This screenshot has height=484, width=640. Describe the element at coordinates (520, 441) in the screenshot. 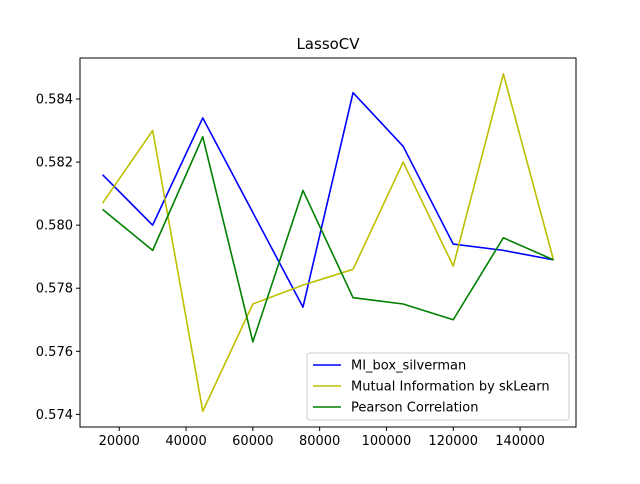

I see `x-tick-label: 140000` at that location.